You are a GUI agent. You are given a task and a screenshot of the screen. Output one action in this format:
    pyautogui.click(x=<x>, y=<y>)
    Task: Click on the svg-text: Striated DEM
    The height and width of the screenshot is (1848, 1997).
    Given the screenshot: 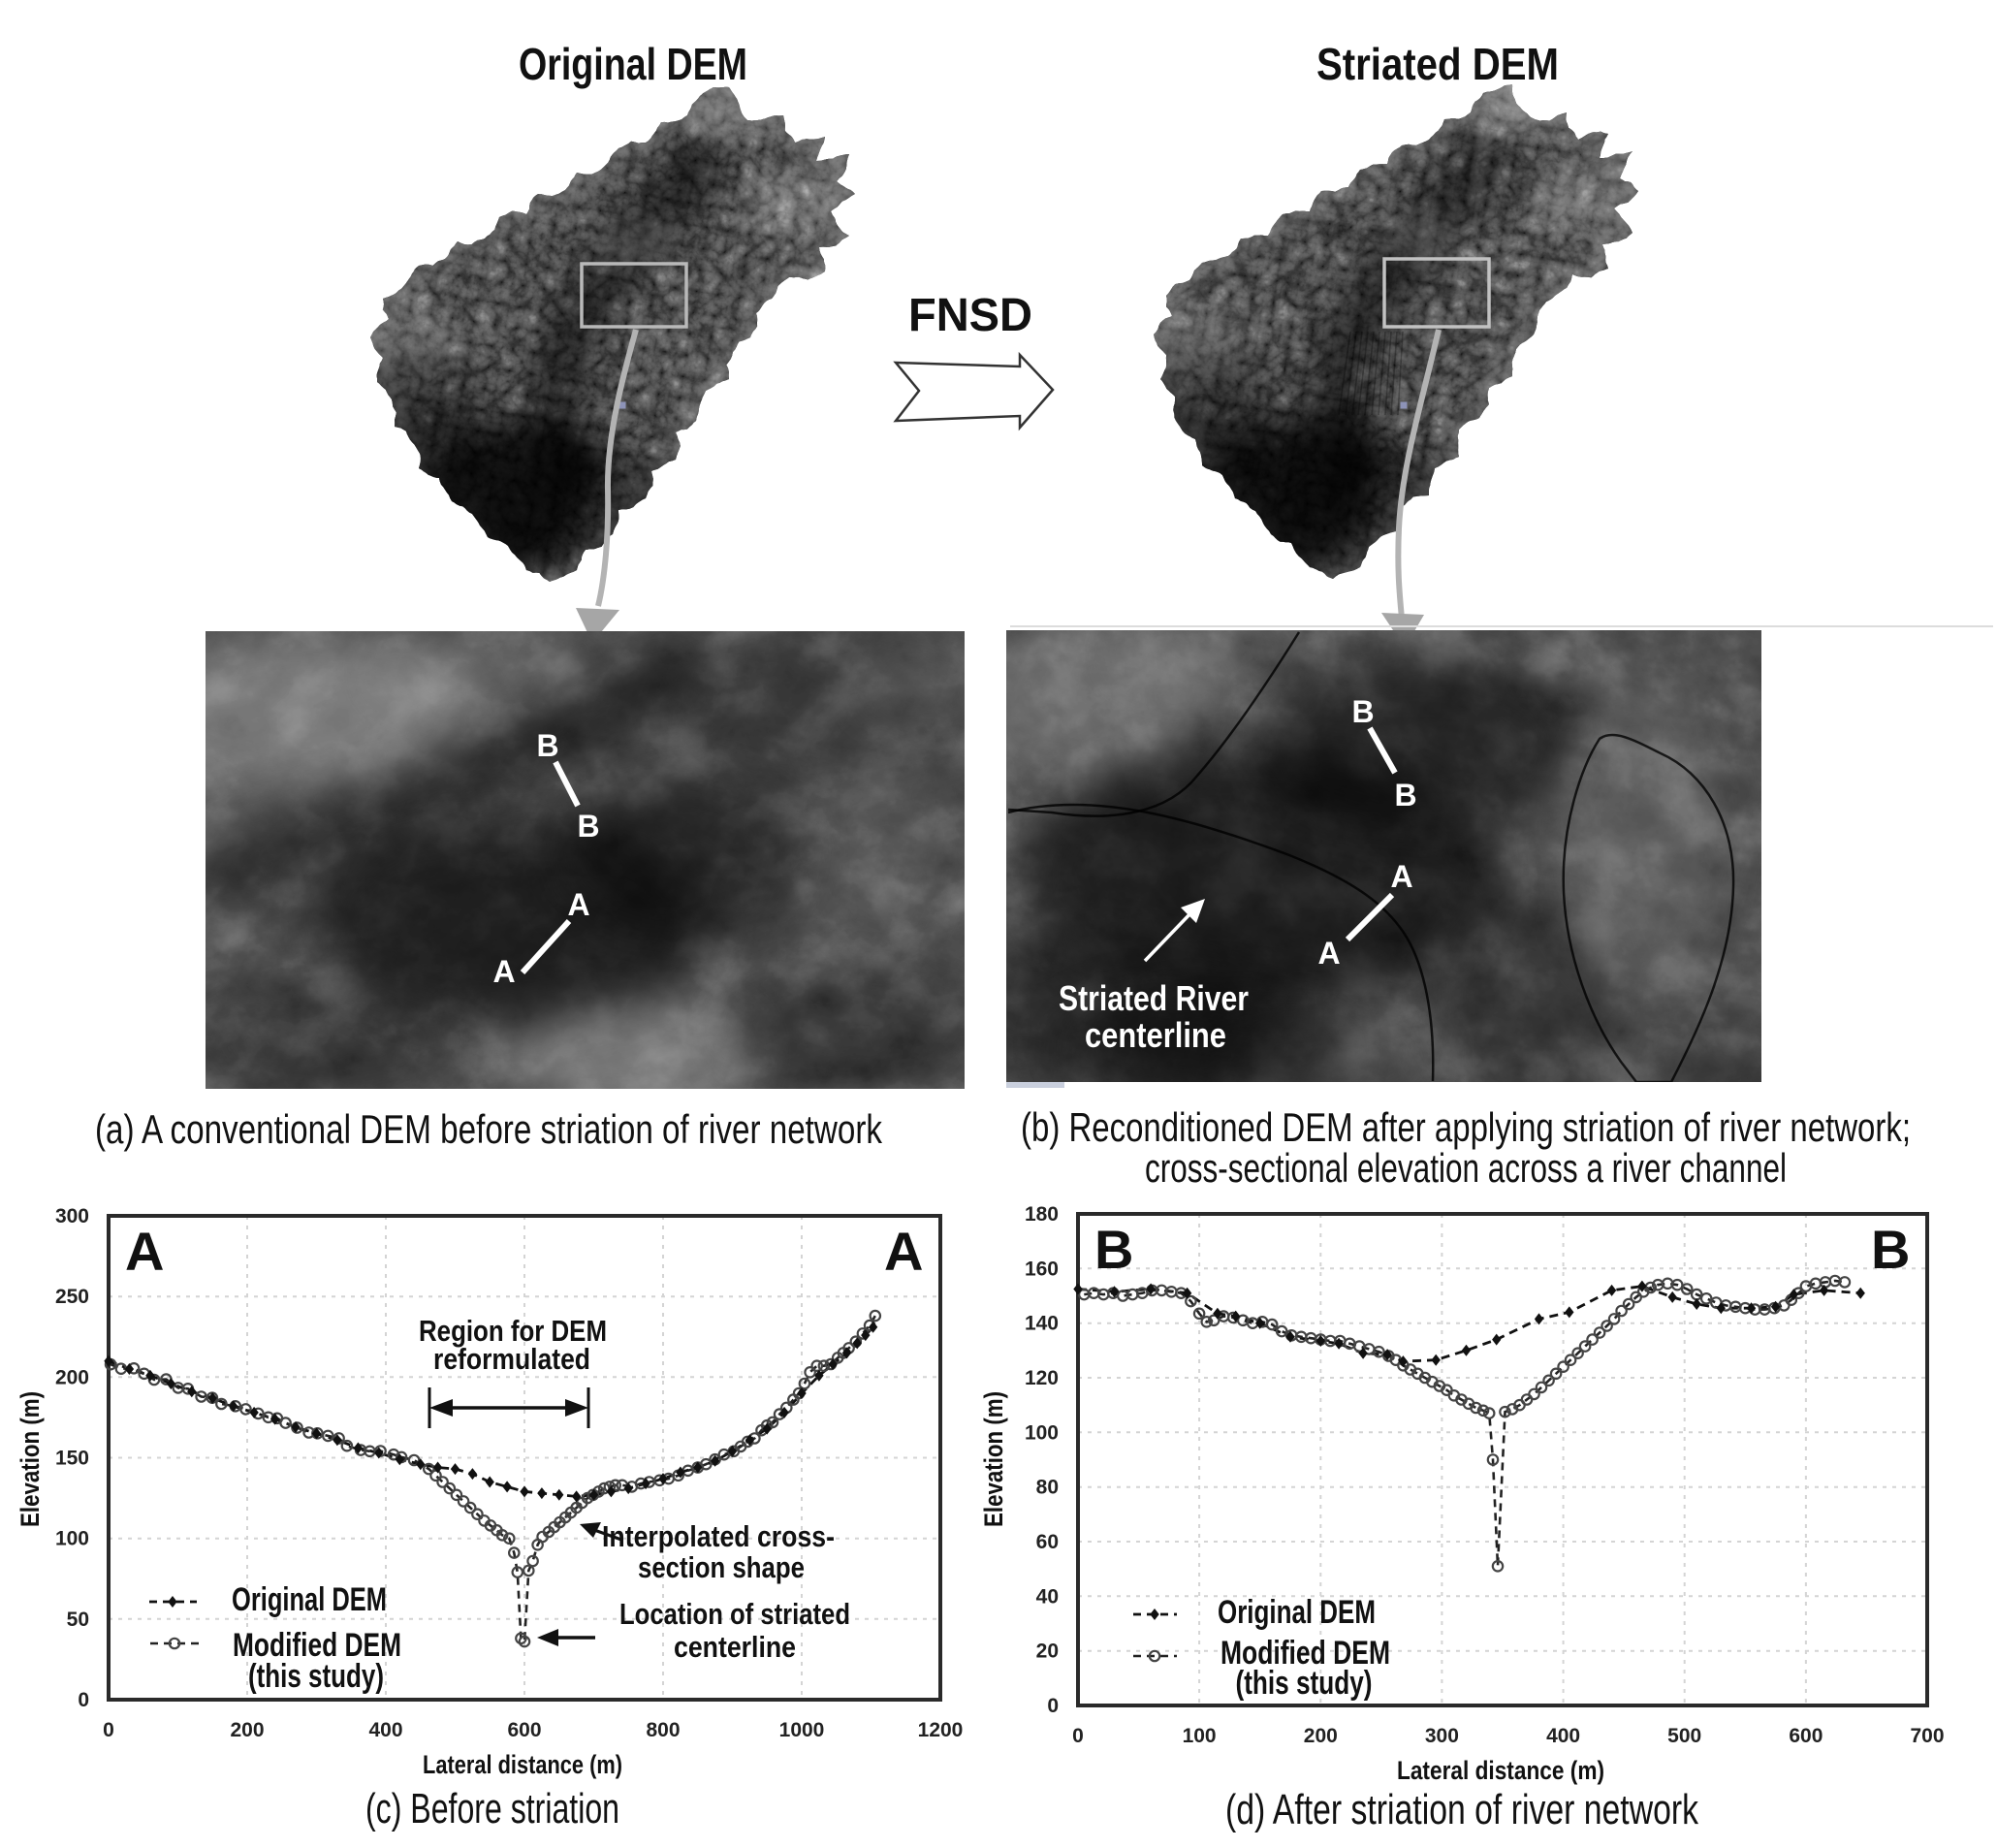 What is the action you would take?
    pyautogui.click(x=1437, y=64)
    